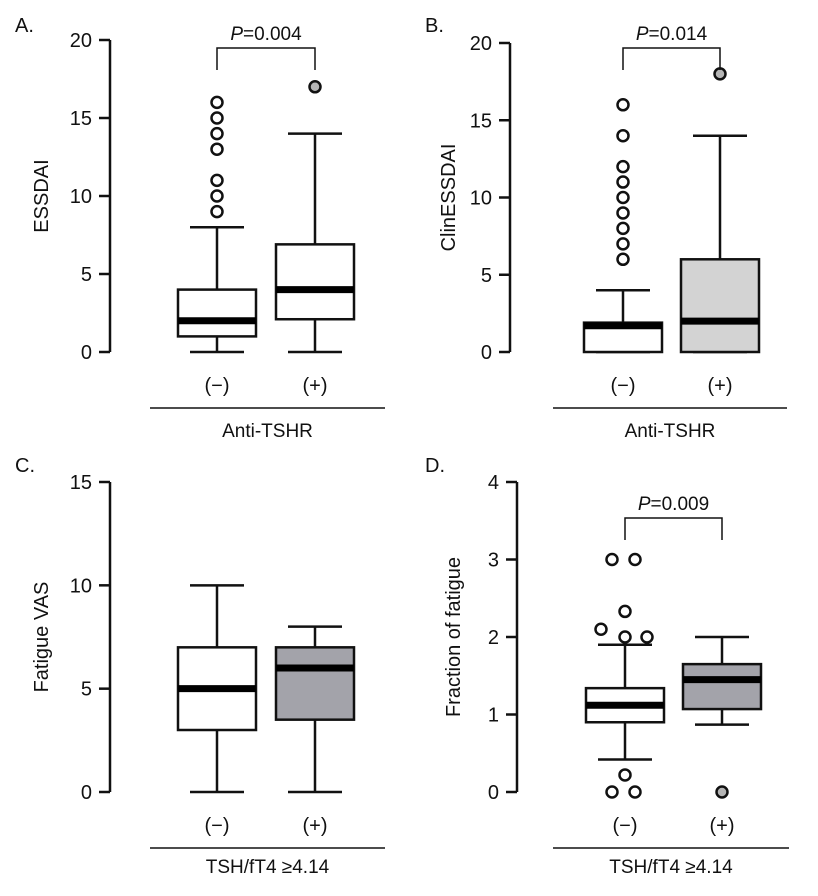 This screenshot has width=818, height=896. What do you see at coordinates (680, 504) in the screenshot?
I see `p-value-text: =0.009` at bounding box center [680, 504].